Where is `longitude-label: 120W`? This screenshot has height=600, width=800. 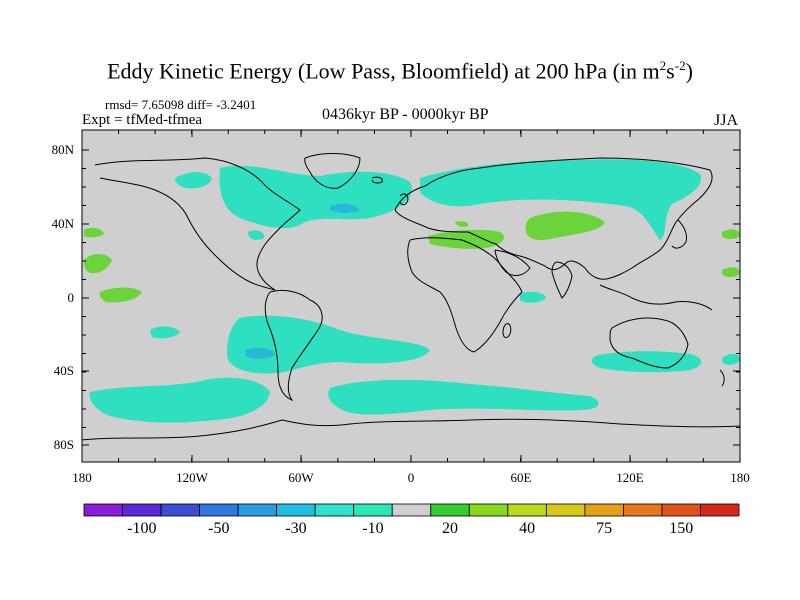
longitude-label: 120W is located at coordinates (192, 477).